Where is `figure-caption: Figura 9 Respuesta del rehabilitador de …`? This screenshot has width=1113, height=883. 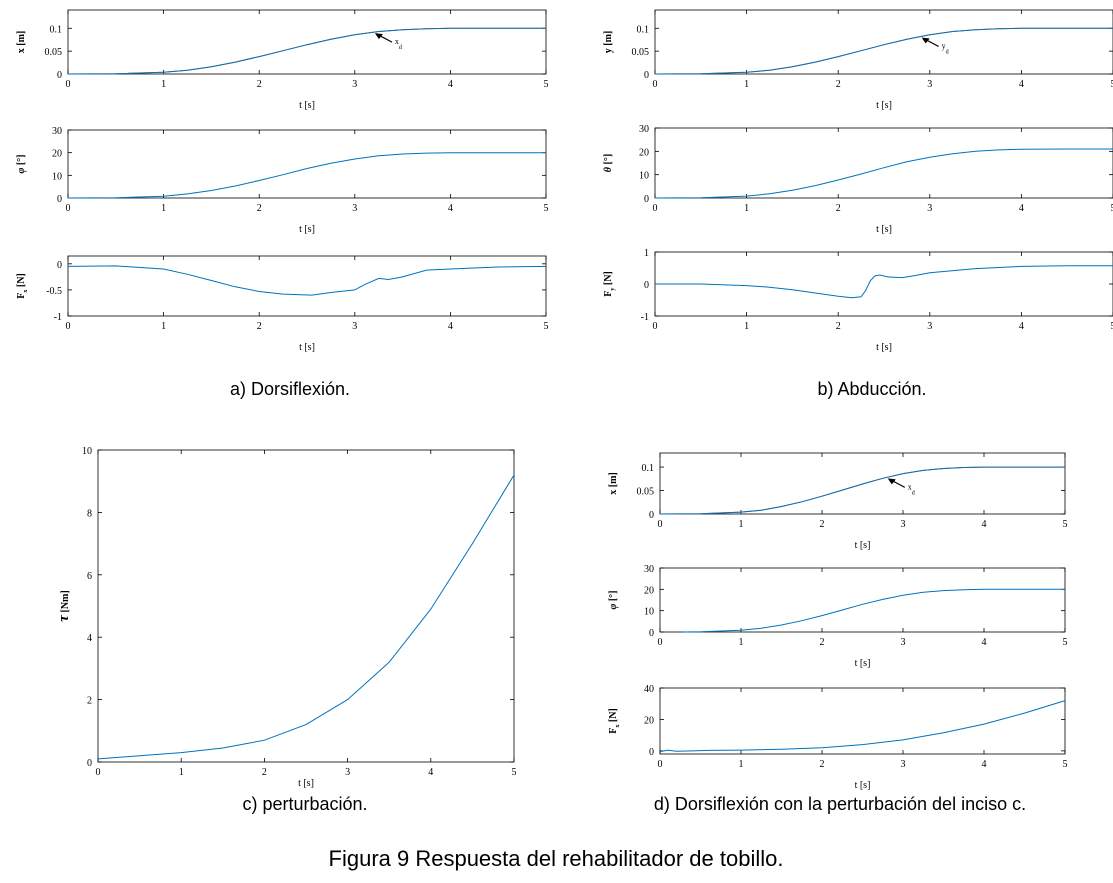
figure-caption: Figura 9 Respuesta del rehabilitador de … is located at coordinates (556, 858).